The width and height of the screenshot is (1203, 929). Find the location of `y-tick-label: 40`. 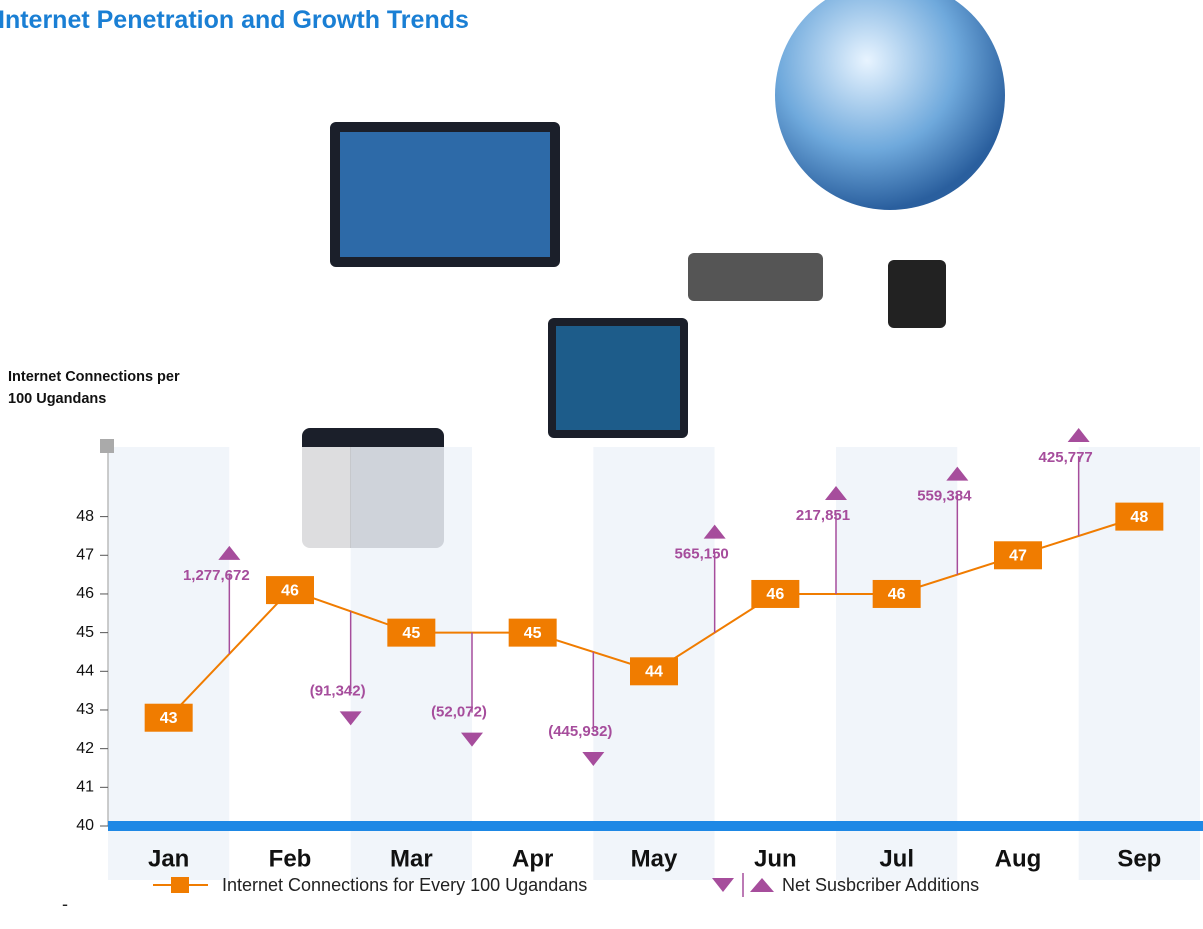

y-tick-label: 40 is located at coordinates (85, 825).